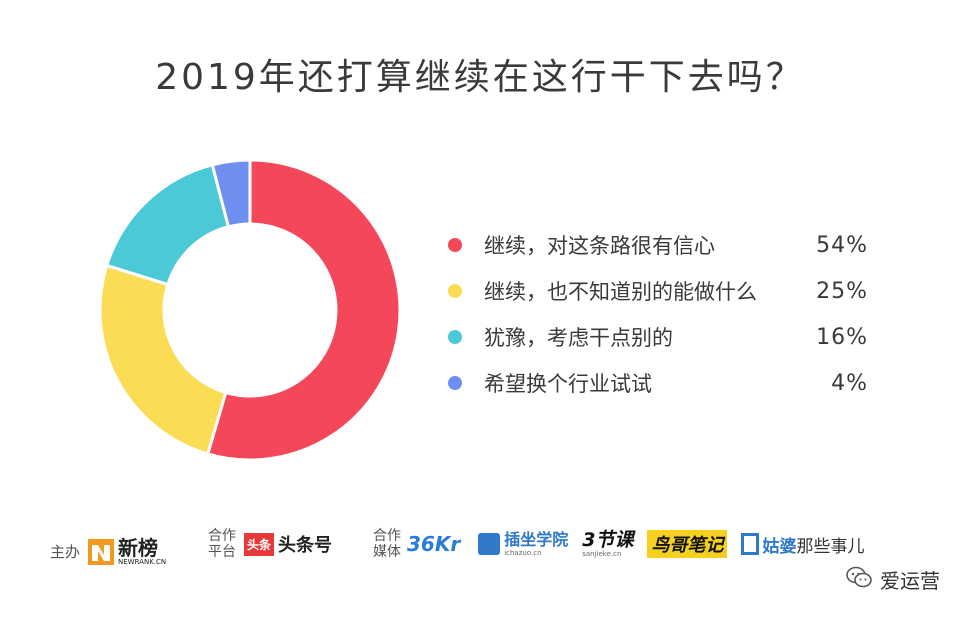 This screenshot has width=960, height=620. What do you see at coordinates (387, 536) in the screenshot?
I see `media-label-1: 合作` at bounding box center [387, 536].